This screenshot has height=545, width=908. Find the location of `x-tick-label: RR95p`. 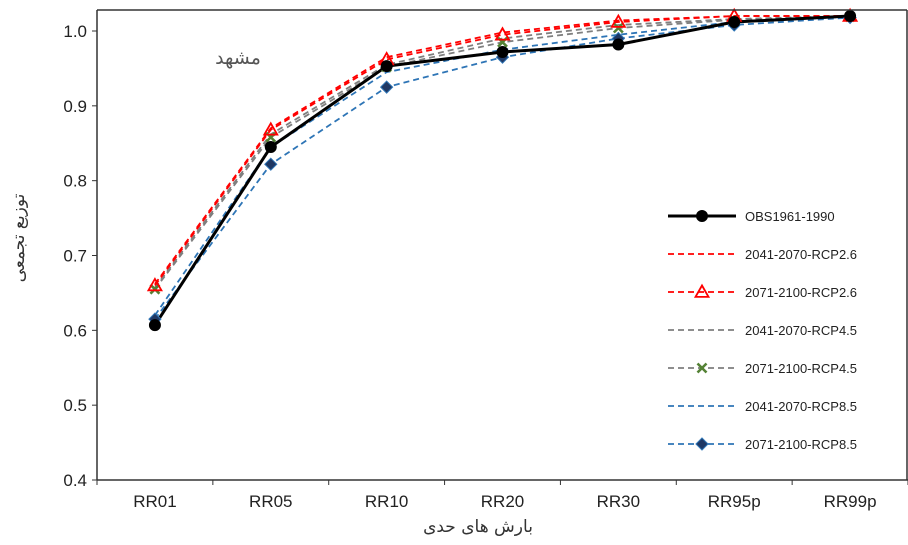

x-tick-label: RR95p is located at coordinates (734, 501).